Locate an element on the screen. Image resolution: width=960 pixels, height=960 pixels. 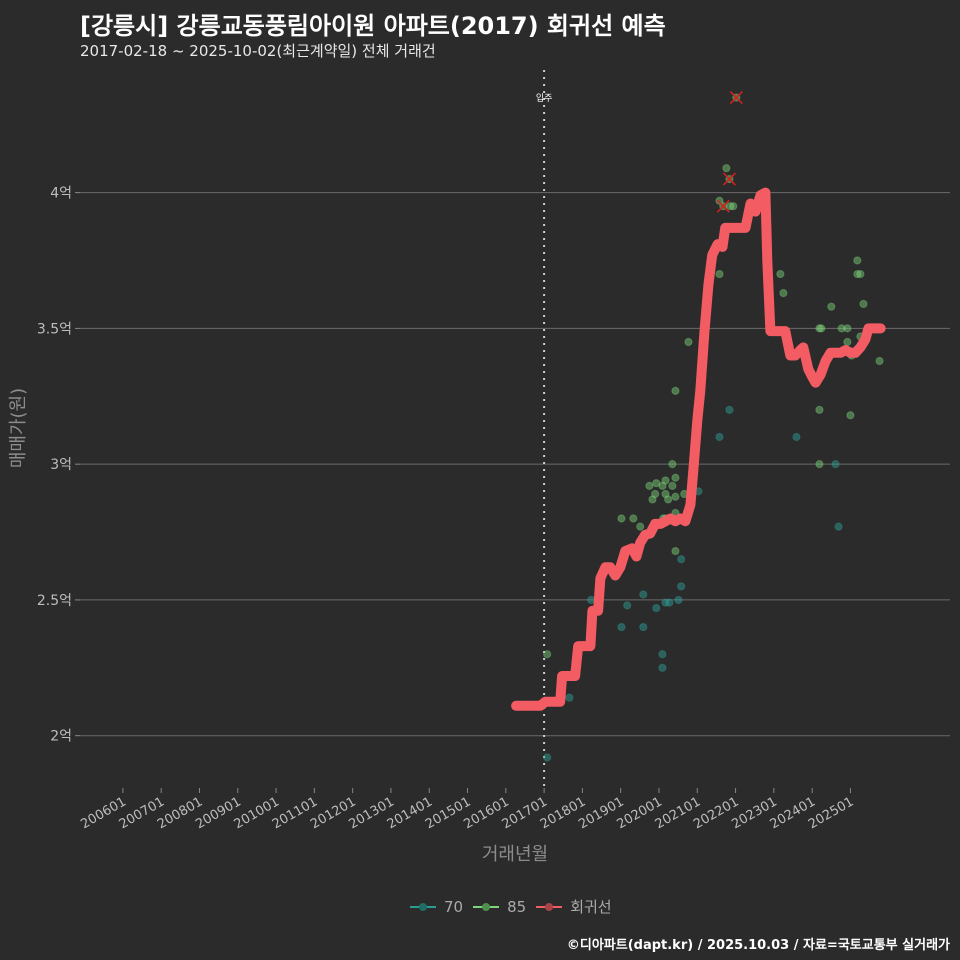
y-tick-label: 3.5억 is located at coordinates (54, 329).